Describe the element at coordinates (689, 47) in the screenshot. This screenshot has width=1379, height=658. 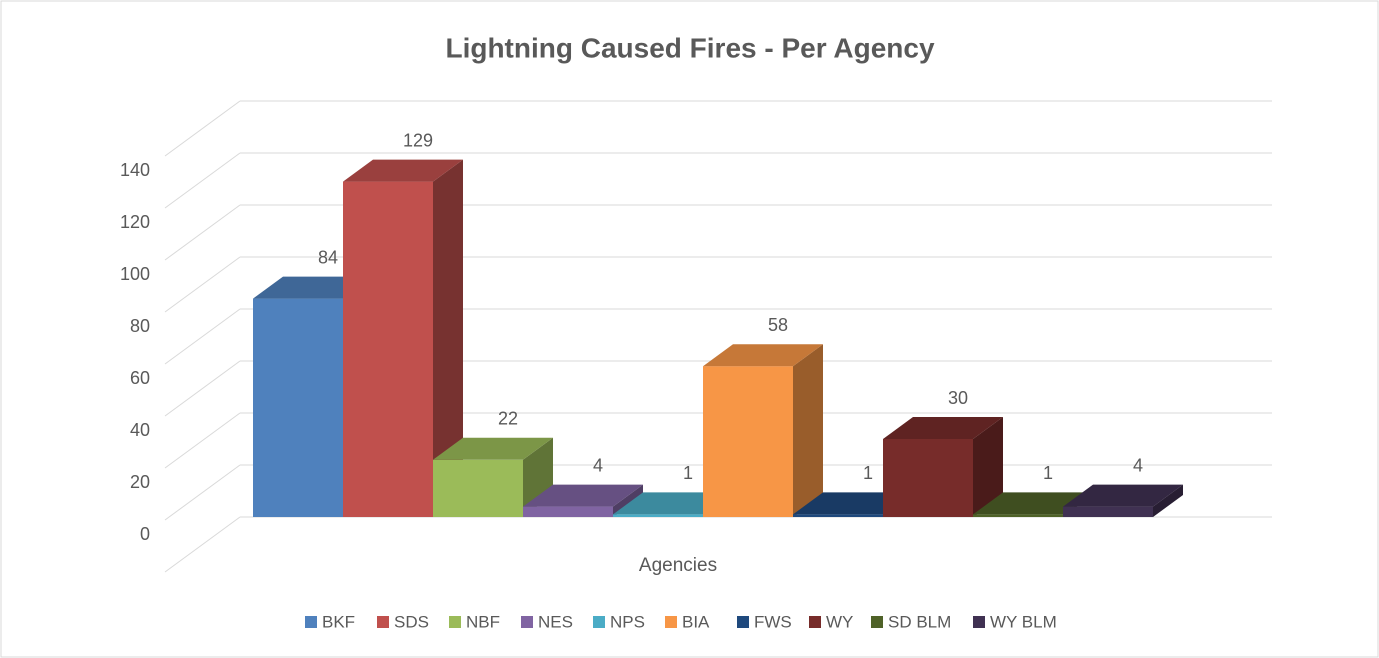
I see `chart-title: Lightning Caused Fires - Per Agency` at that location.